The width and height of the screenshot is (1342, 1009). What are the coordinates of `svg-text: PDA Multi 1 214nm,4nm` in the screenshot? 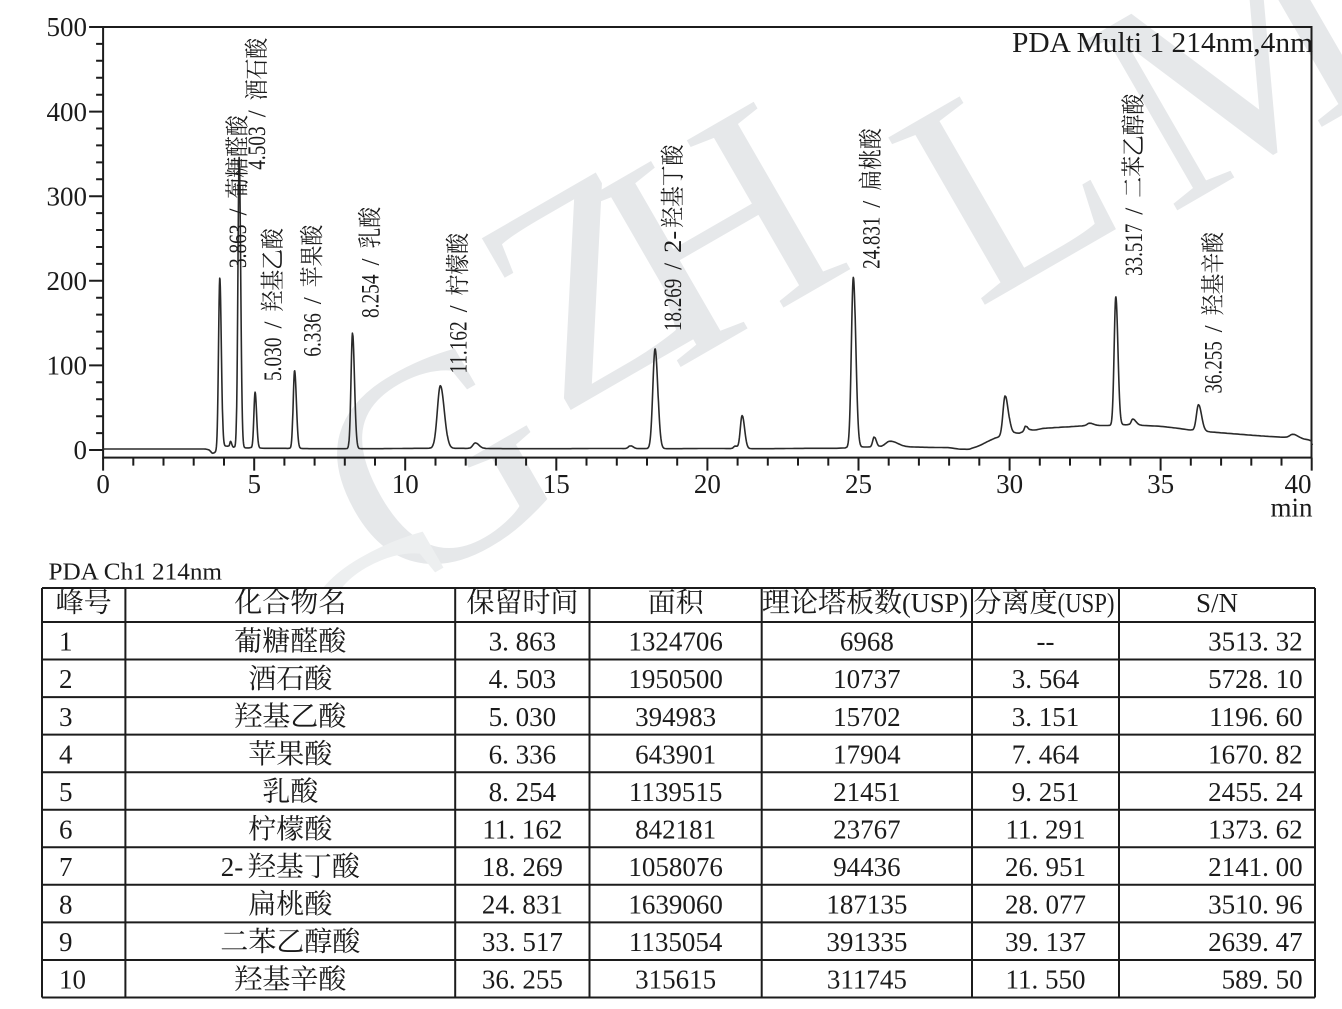 It's located at (1162, 43).